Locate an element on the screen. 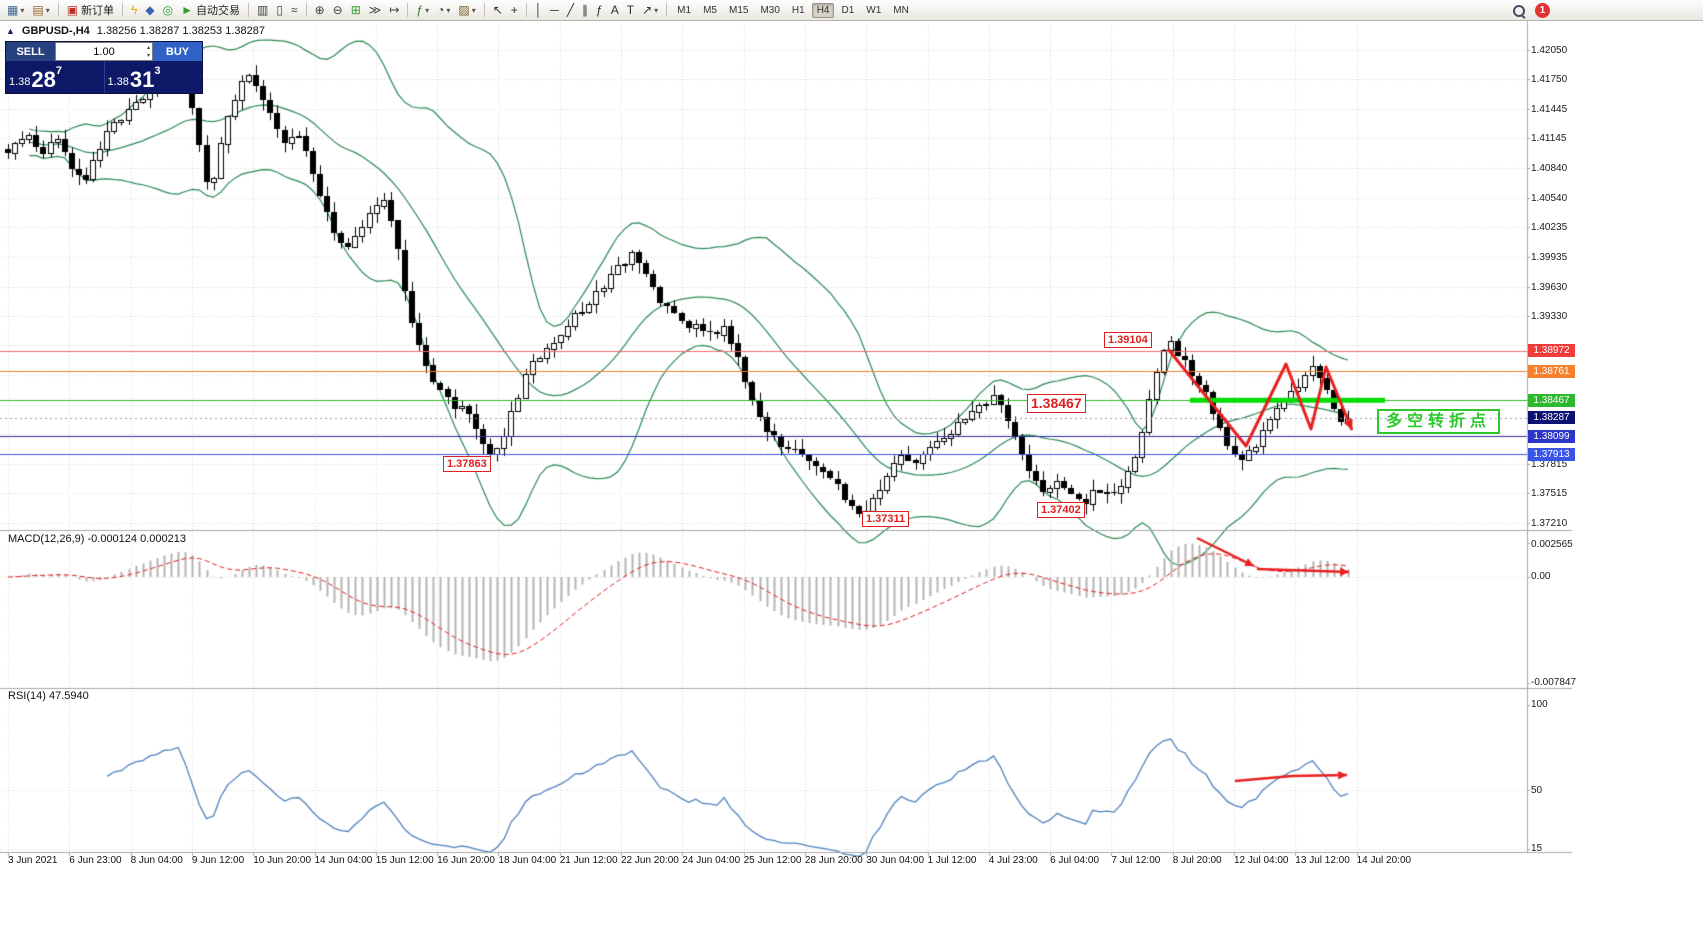 The height and width of the screenshot is (941, 1703). collapse-trade-panel-icon: ▲ is located at coordinates (10, 31).